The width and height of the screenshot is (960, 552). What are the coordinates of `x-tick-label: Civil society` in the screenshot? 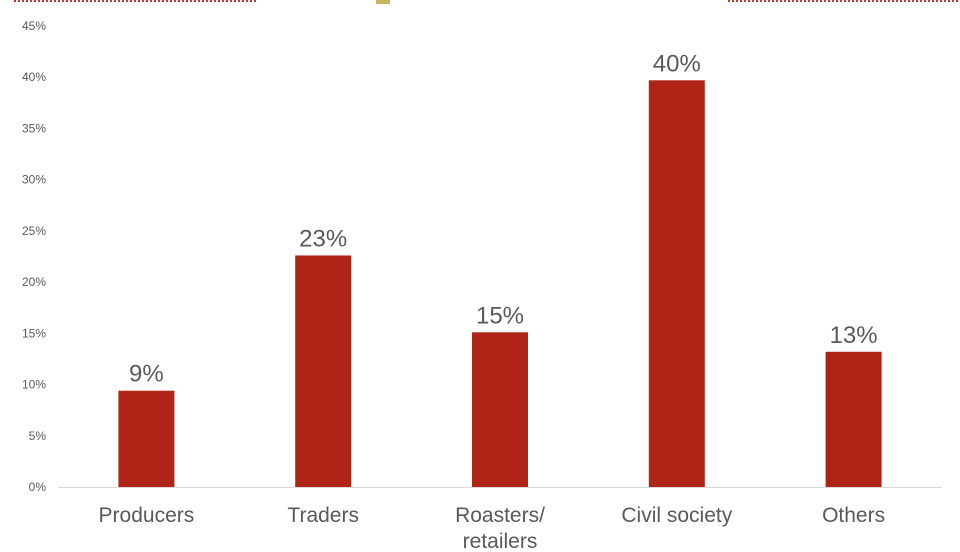 It's located at (676, 515).